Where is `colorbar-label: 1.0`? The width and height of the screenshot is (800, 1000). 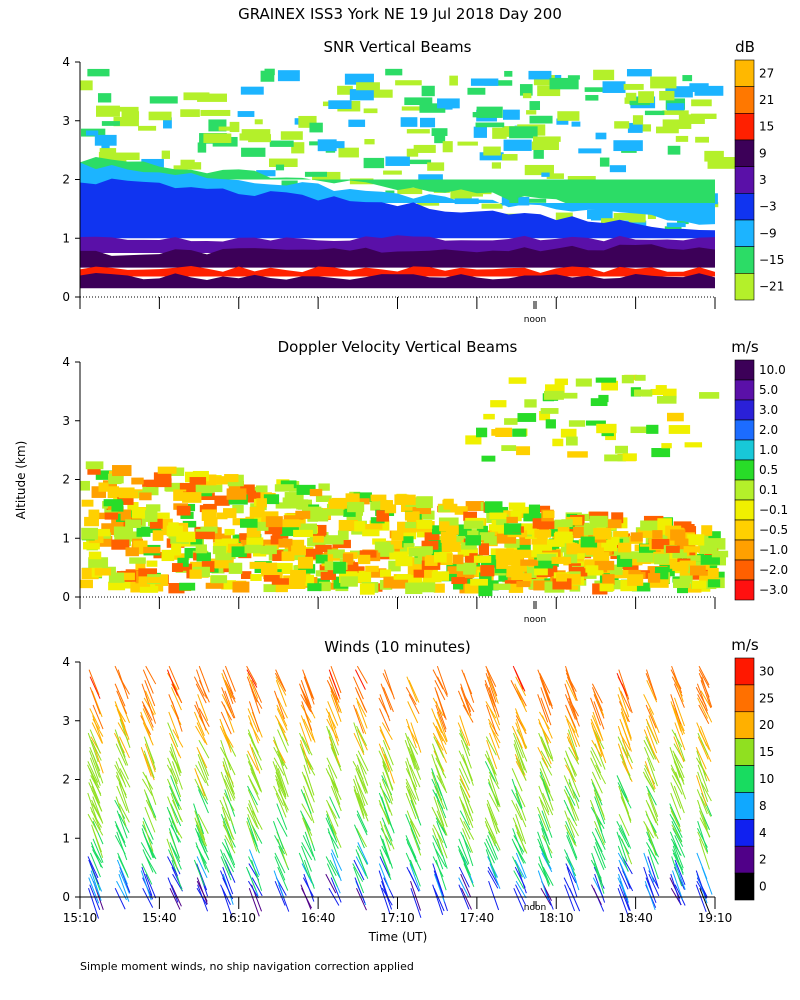 colorbar-label: 1.0 is located at coordinates (768, 450).